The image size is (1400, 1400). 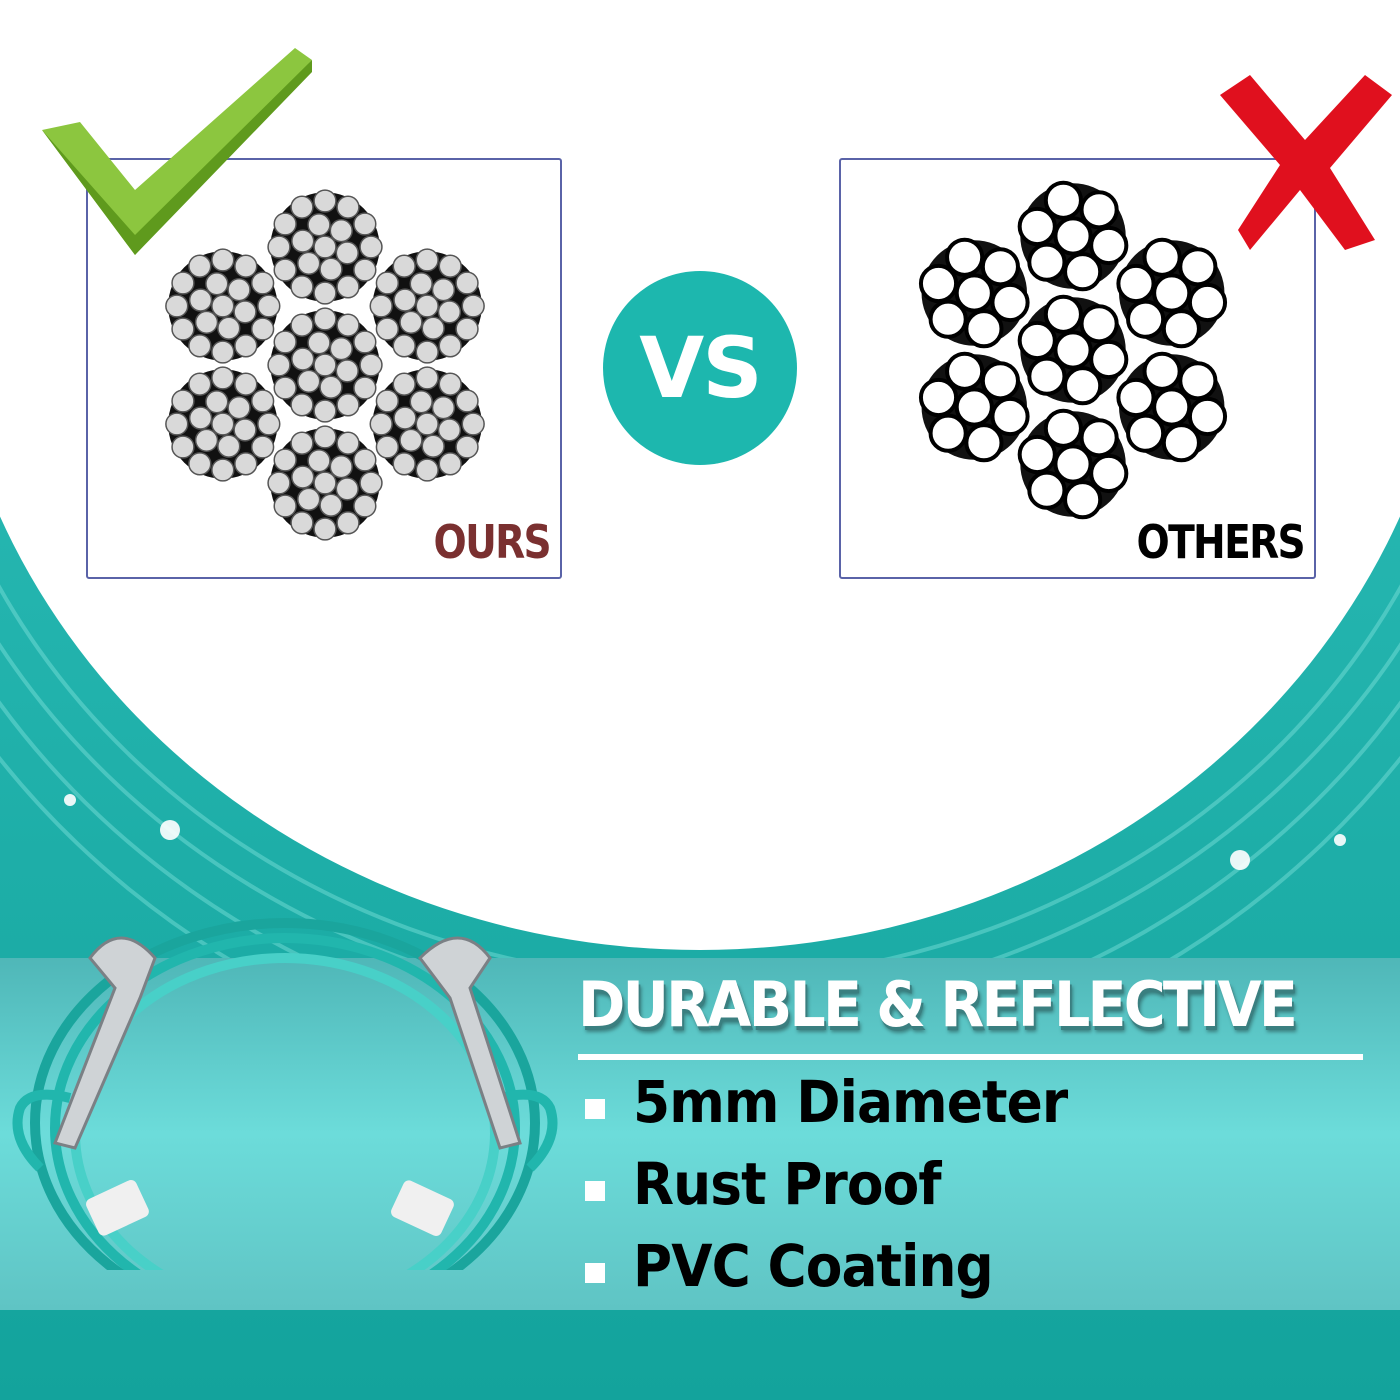 What do you see at coordinates (285, 1094) in the screenshot?
I see `tie-out-cable-product-image` at bounding box center [285, 1094].